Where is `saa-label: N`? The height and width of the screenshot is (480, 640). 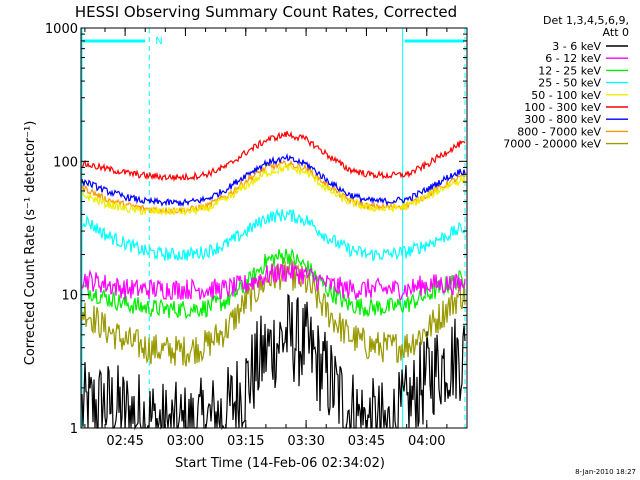
saa-label: N is located at coordinates (158, 41).